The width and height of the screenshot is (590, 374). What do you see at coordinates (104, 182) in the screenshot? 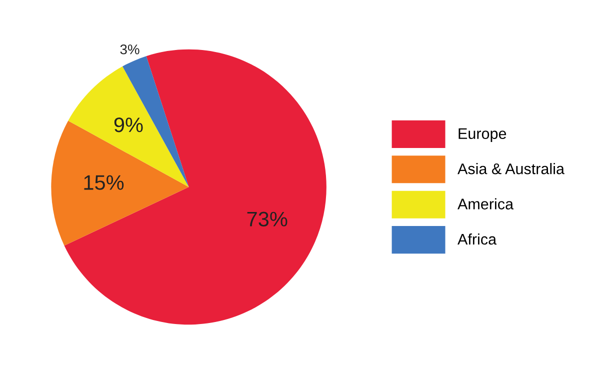
I see `data-label: 15%` at bounding box center [104, 182].